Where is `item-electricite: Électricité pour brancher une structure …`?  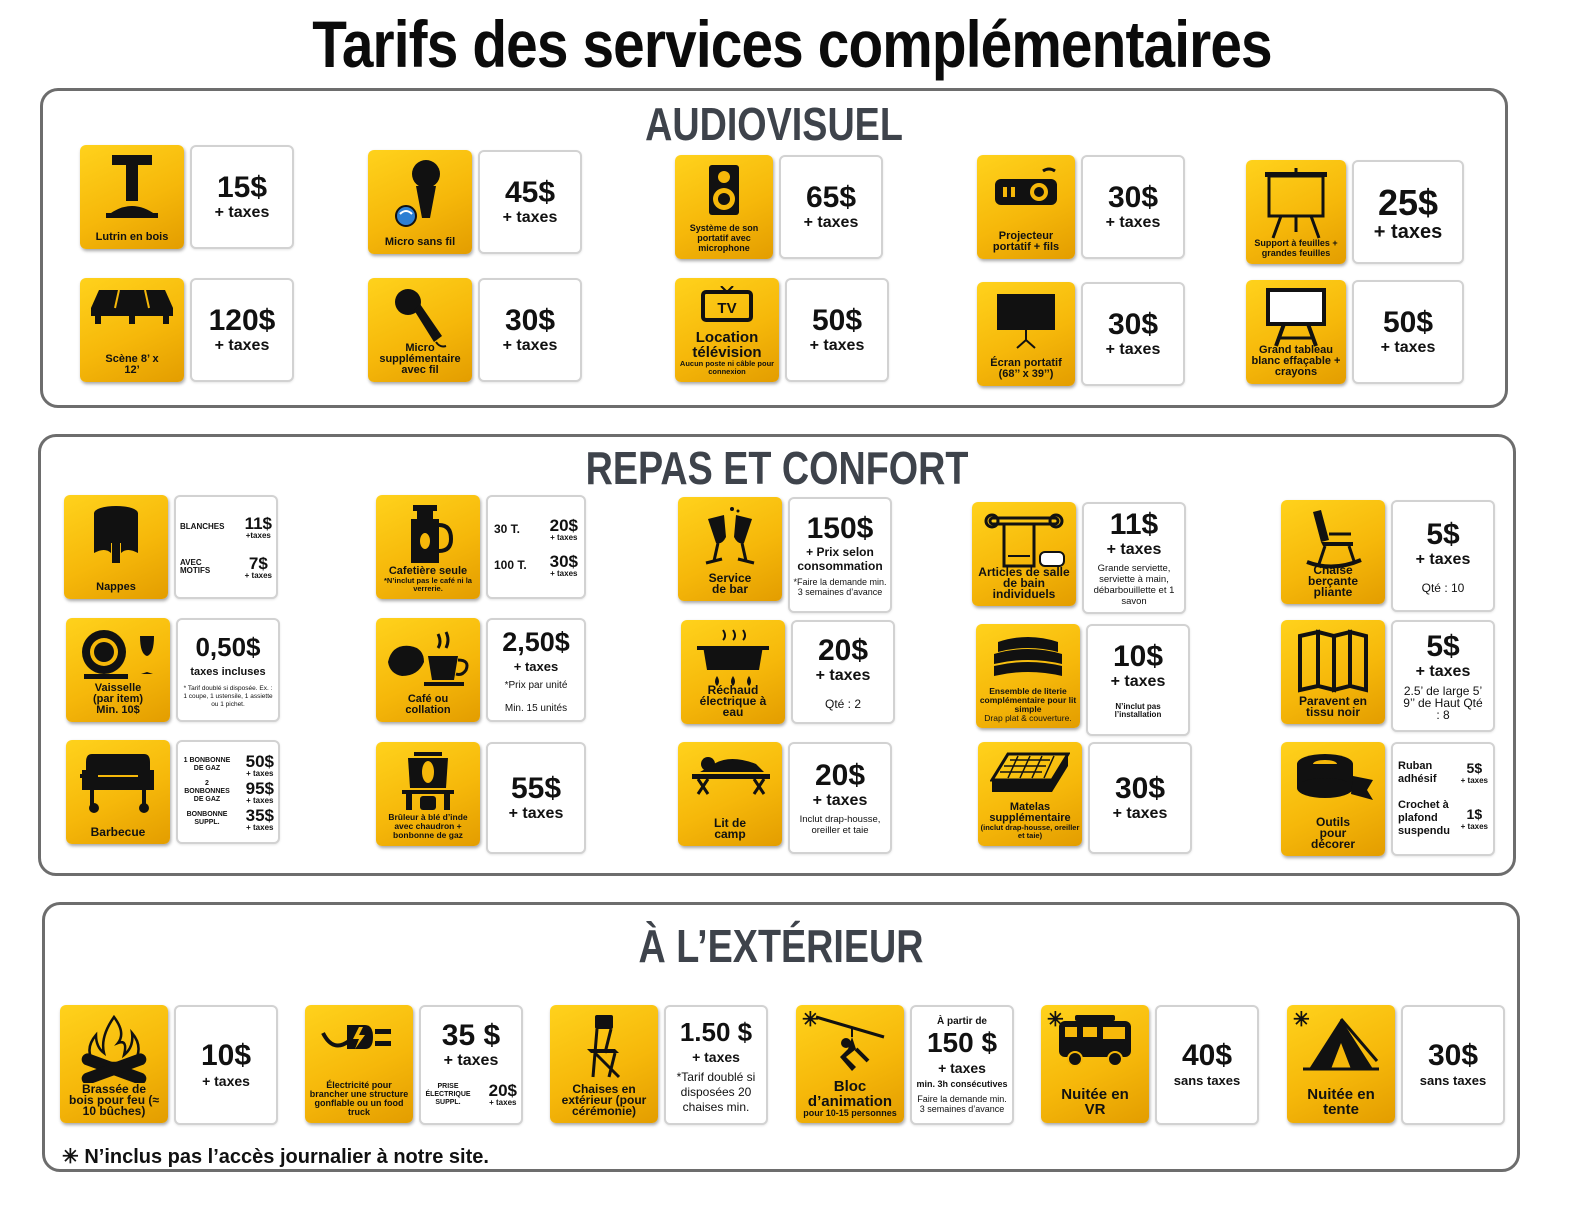 item-electricite: Électricité pour brancher une structure … is located at coordinates (414, 1065).